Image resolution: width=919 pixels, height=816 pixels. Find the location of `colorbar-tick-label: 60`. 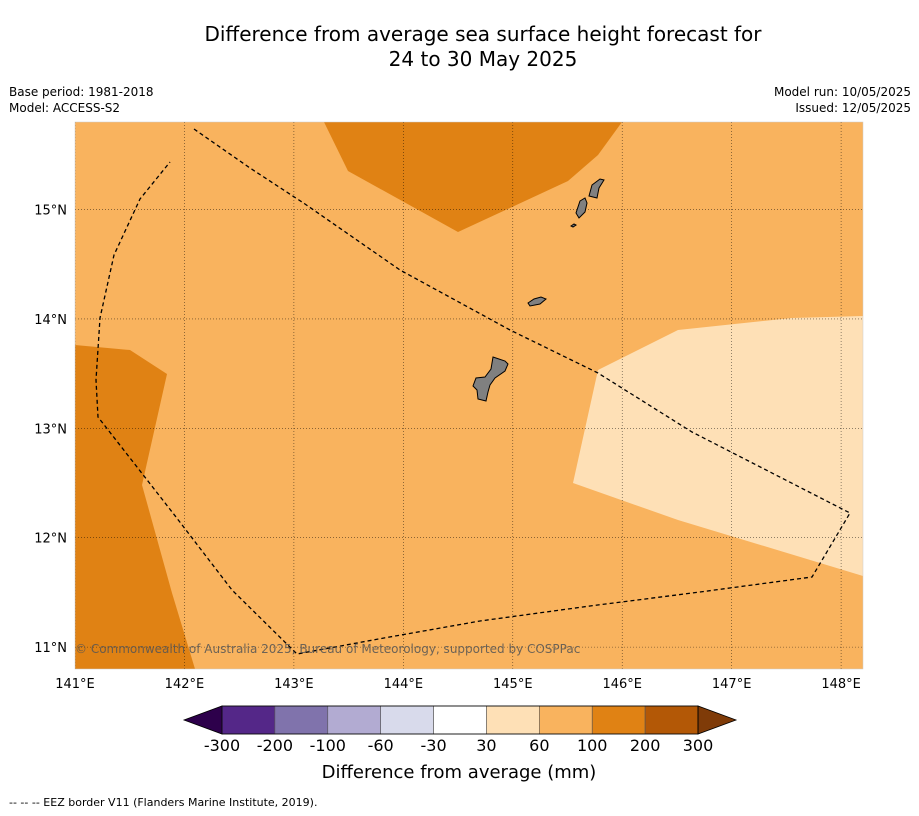

colorbar-tick-label: 60 is located at coordinates (539, 745).